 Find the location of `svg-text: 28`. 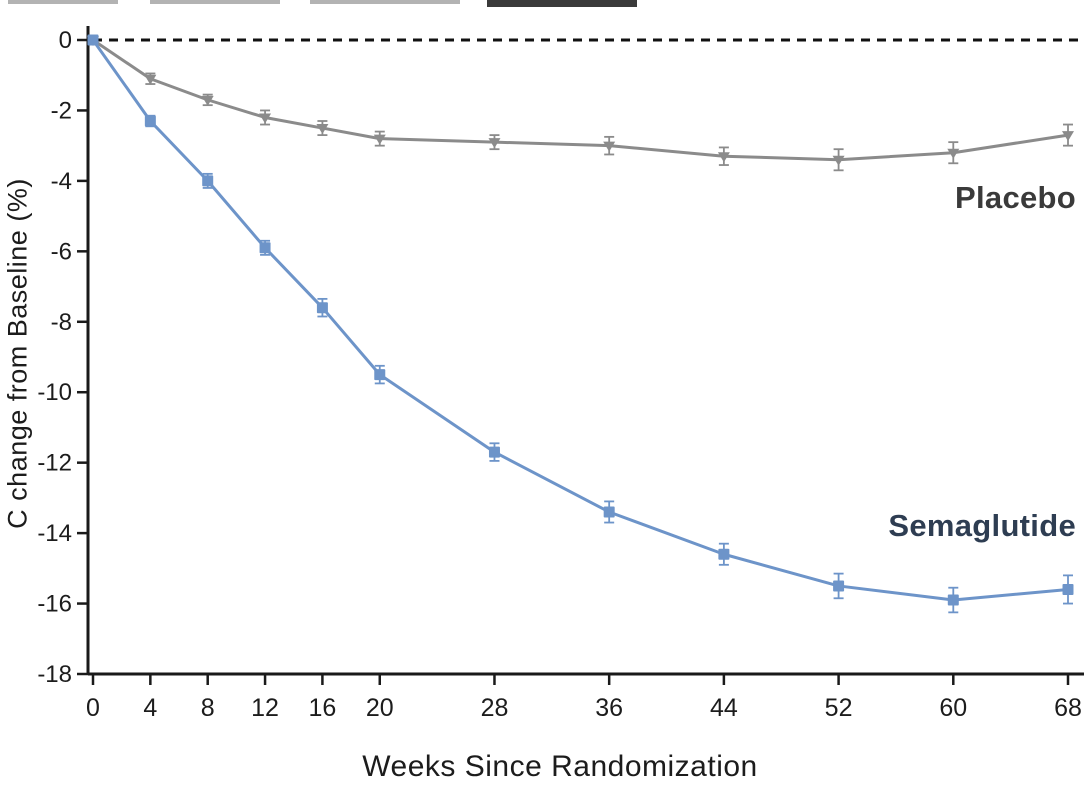

svg-text: 28 is located at coordinates (495, 708).